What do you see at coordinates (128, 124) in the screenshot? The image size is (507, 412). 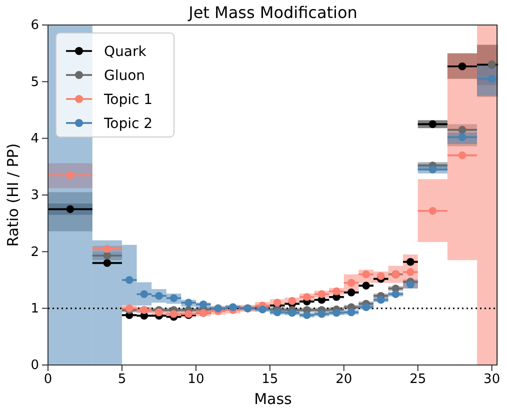 I see `legend-label: Topic 2` at bounding box center [128, 124].